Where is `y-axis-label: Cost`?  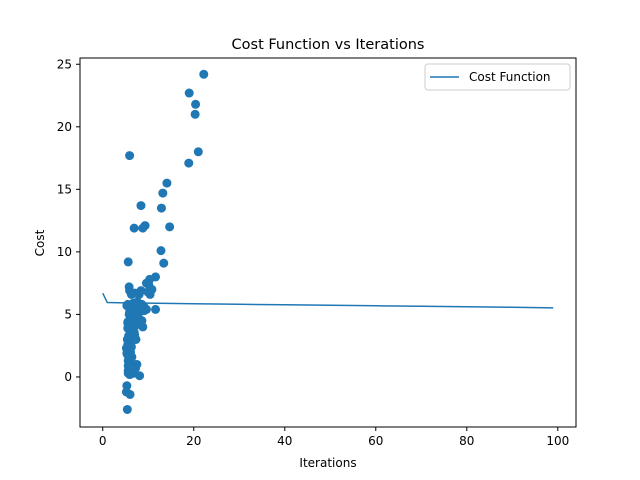 y-axis-label: Cost is located at coordinates (40, 242).